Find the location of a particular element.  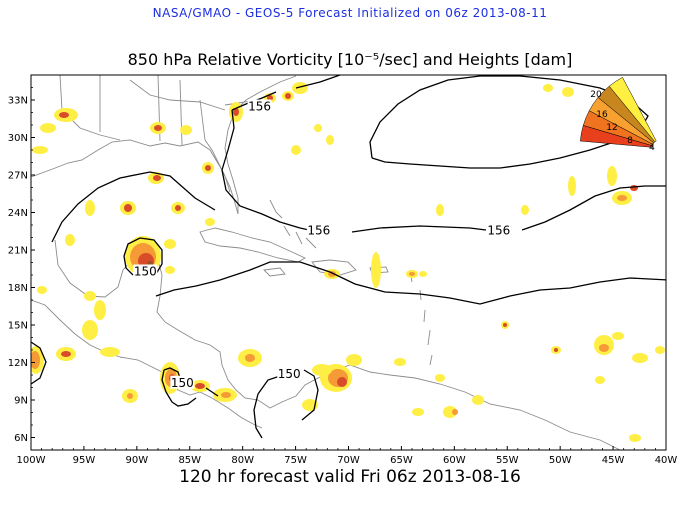

lon-tick-label: 40W is located at coordinates (666, 460).